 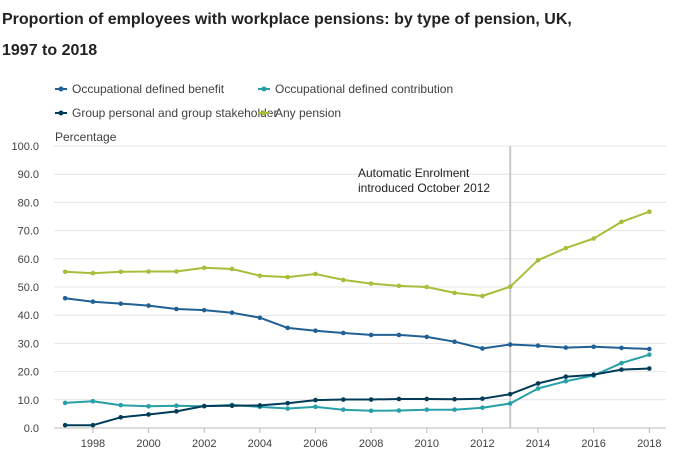 What do you see at coordinates (424, 188) in the screenshot?
I see `annotation-line-2: introduced October 2012` at bounding box center [424, 188].